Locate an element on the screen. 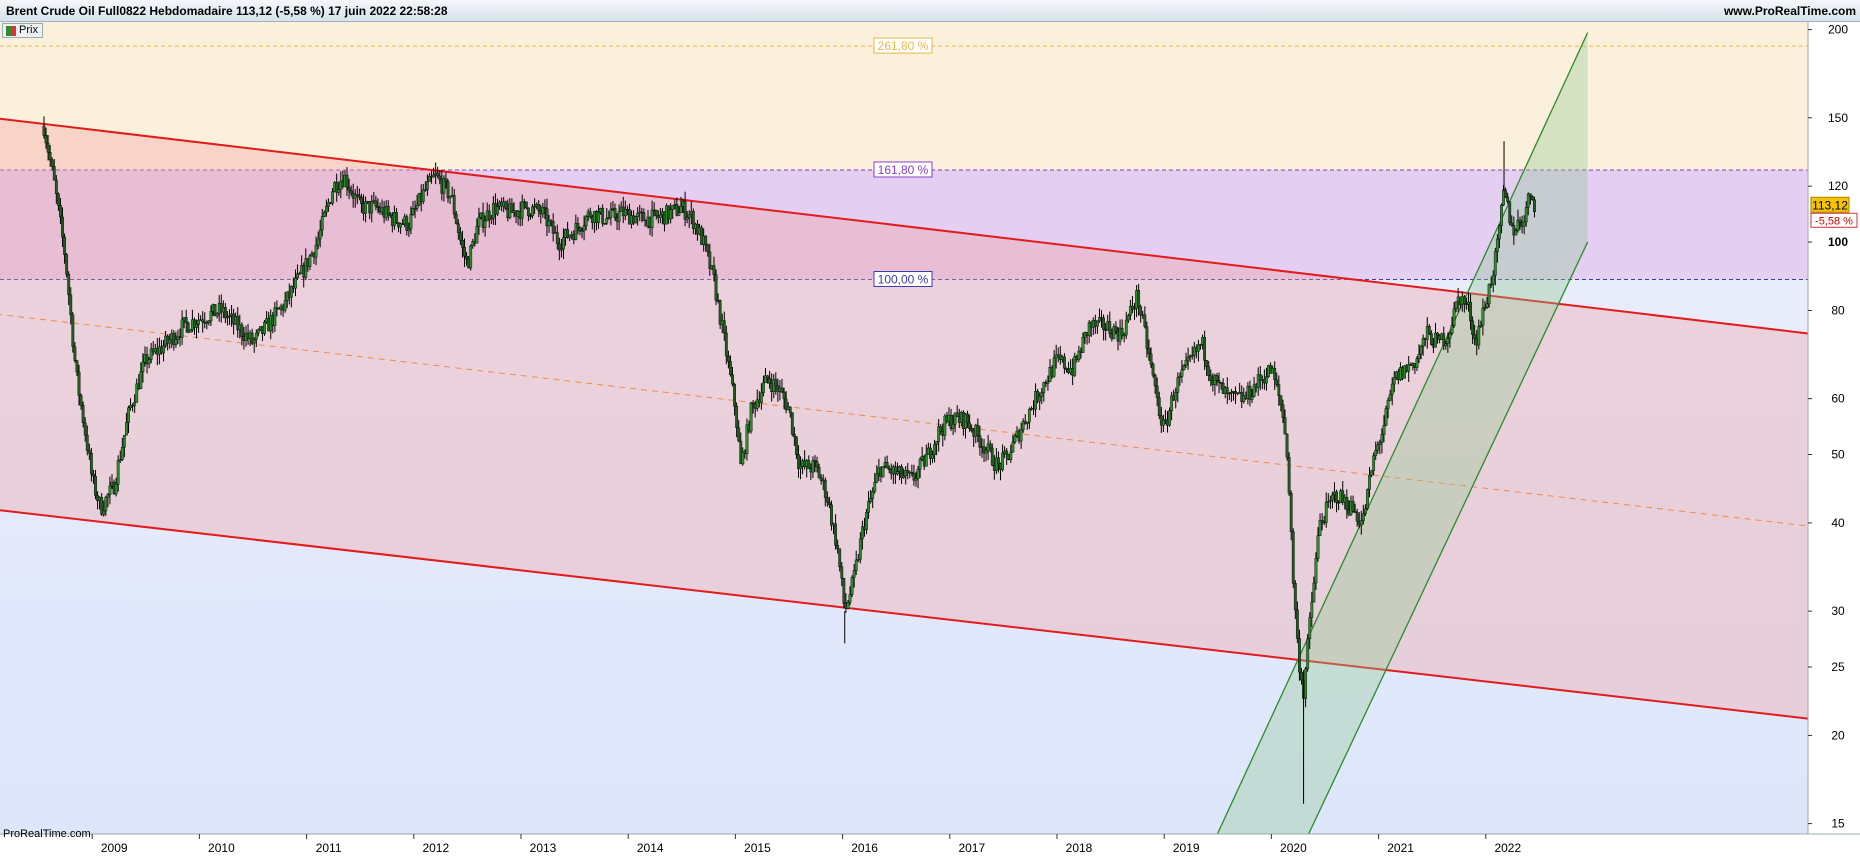  site-url: www.ProRealTime.com is located at coordinates (1789, 11).